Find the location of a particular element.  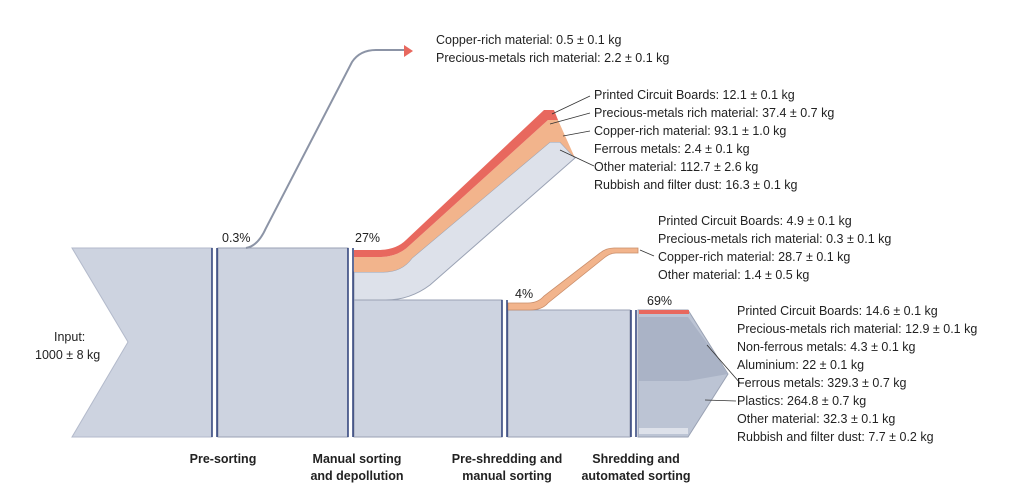

leader-lines is located at coordinates (645, 248).